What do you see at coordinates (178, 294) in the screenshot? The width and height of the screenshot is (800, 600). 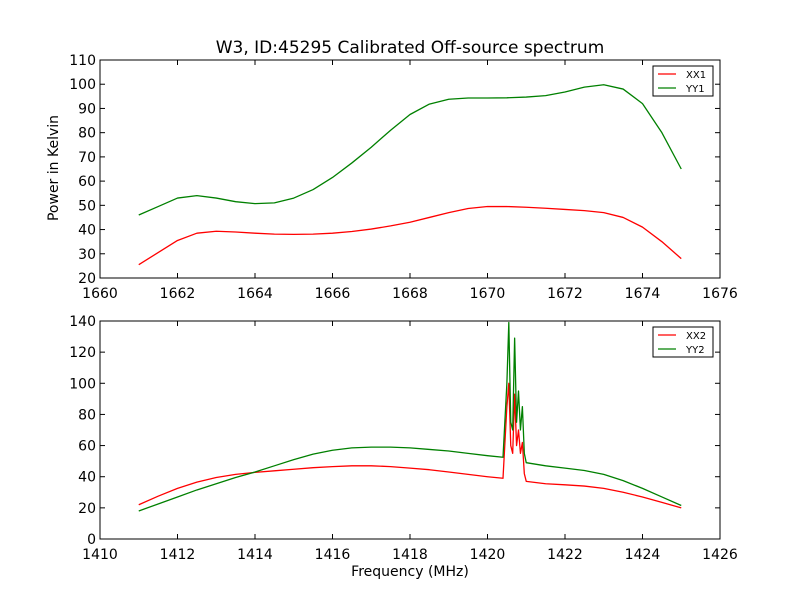 I see `top-x-tick-label: 1662` at bounding box center [178, 294].